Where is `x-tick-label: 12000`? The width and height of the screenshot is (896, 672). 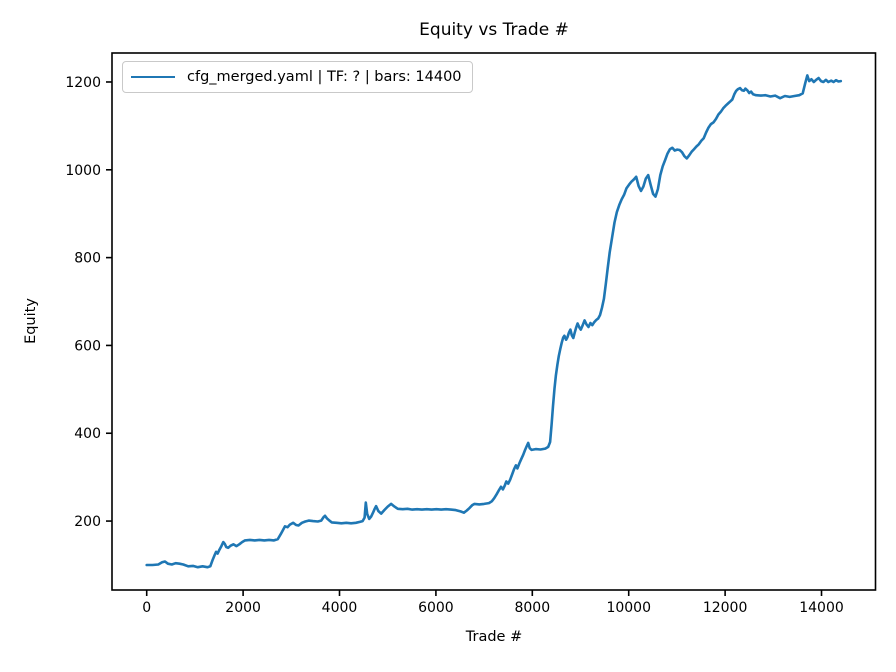 x-tick-label: 12000 is located at coordinates (725, 608).